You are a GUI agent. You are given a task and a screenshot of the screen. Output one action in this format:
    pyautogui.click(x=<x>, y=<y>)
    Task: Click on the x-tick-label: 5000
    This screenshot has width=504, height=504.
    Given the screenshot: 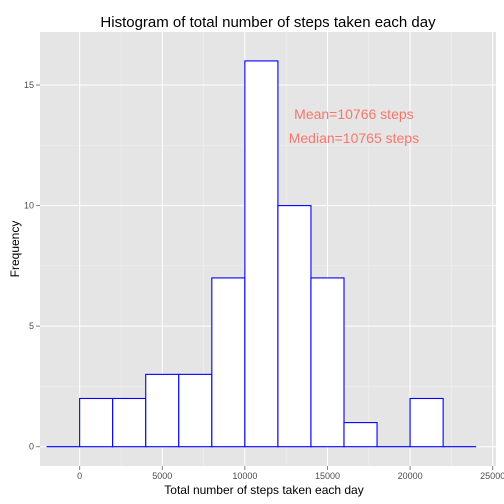 What is the action you would take?
    pyautogui.click(x=162, y=476)
    